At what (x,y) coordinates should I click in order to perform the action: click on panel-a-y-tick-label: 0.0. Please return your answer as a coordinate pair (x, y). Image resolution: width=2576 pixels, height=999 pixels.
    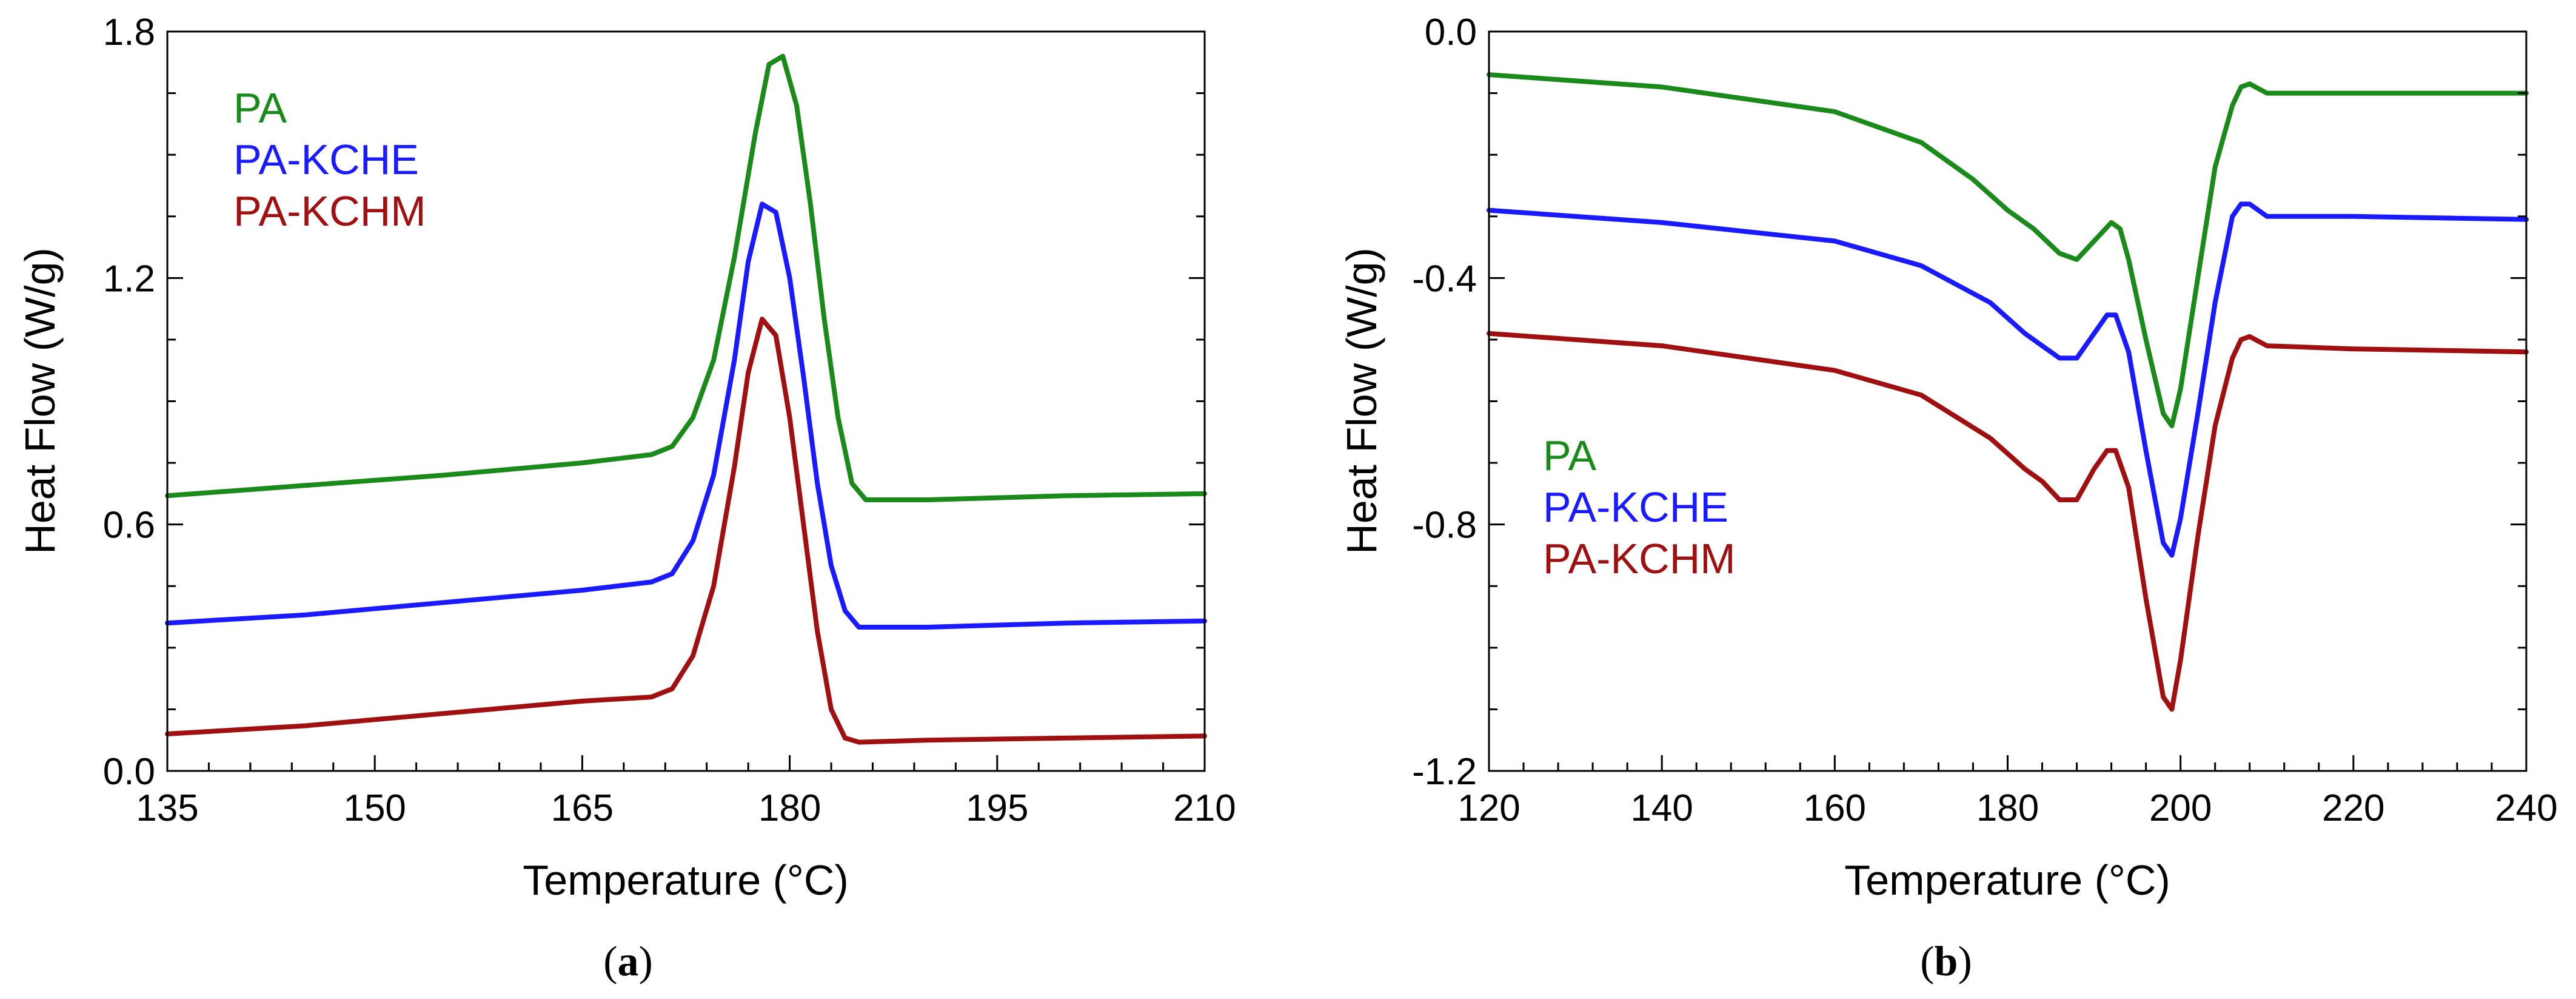
    Looking at the image, I should click on (129, 772).